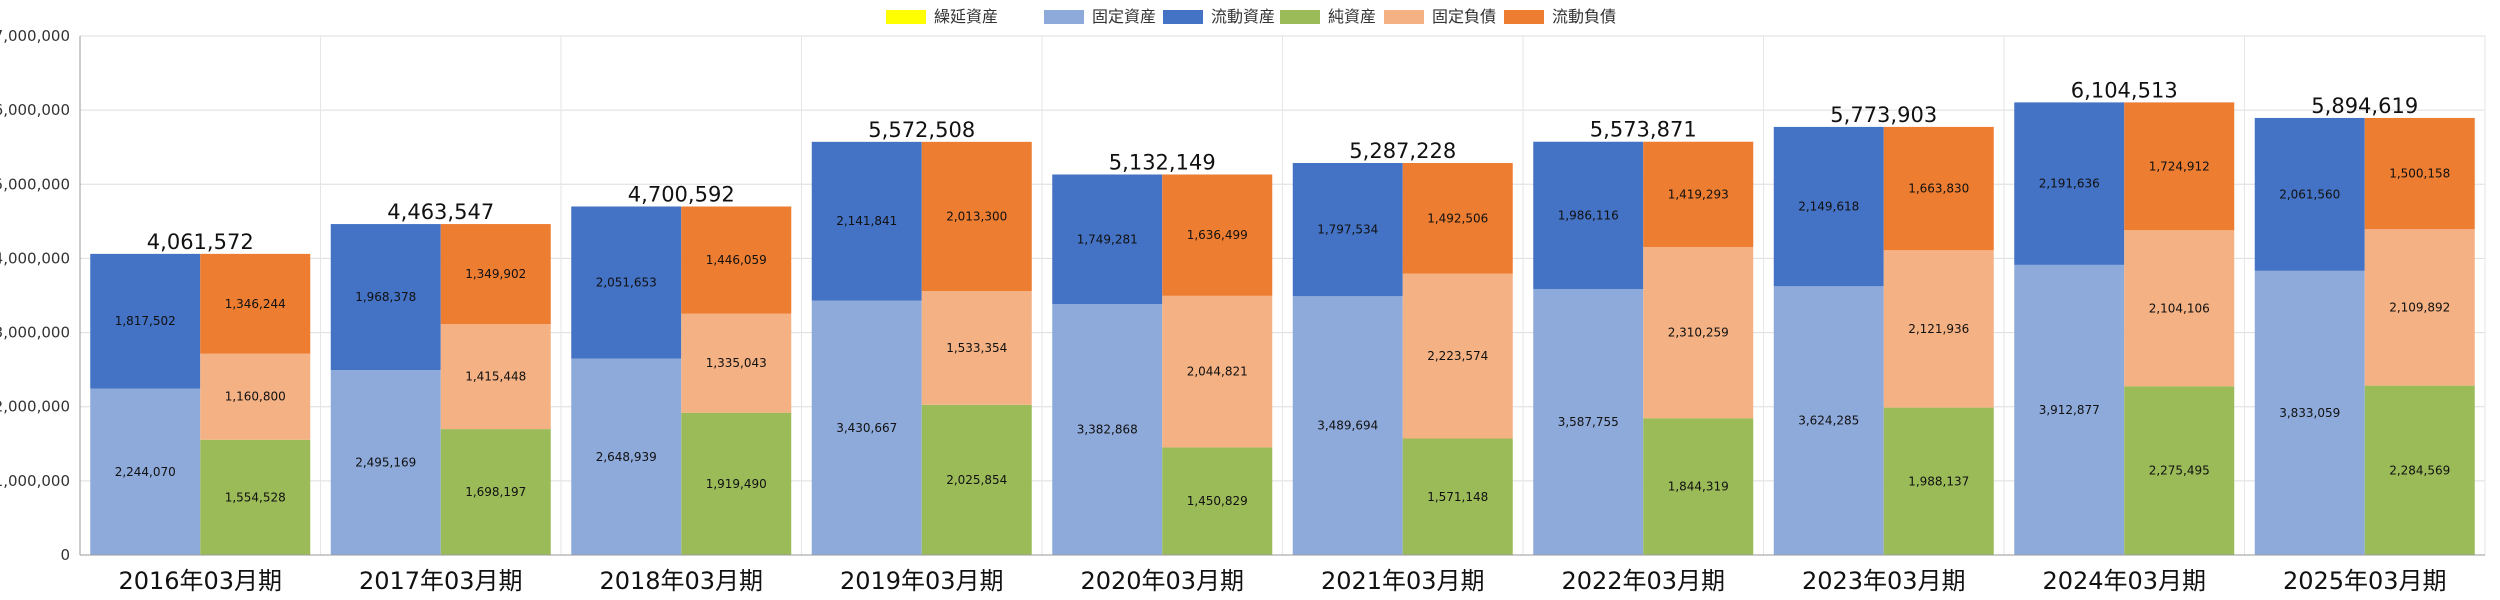  I want to click on segment-value-label: 1,986,116, so click(1588, 215).